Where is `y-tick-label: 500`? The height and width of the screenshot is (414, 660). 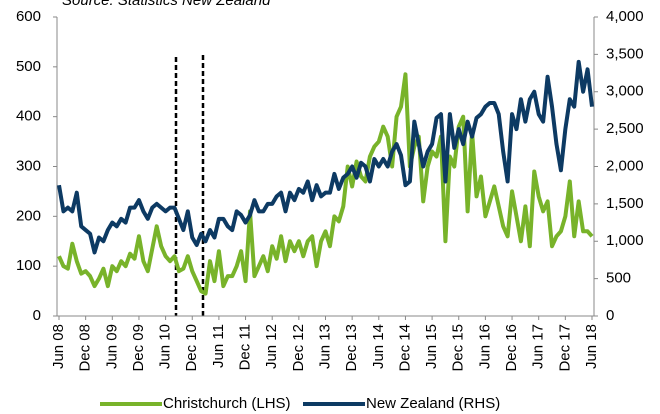
y-tick-label: 500 is located at coordinates (28, 66).